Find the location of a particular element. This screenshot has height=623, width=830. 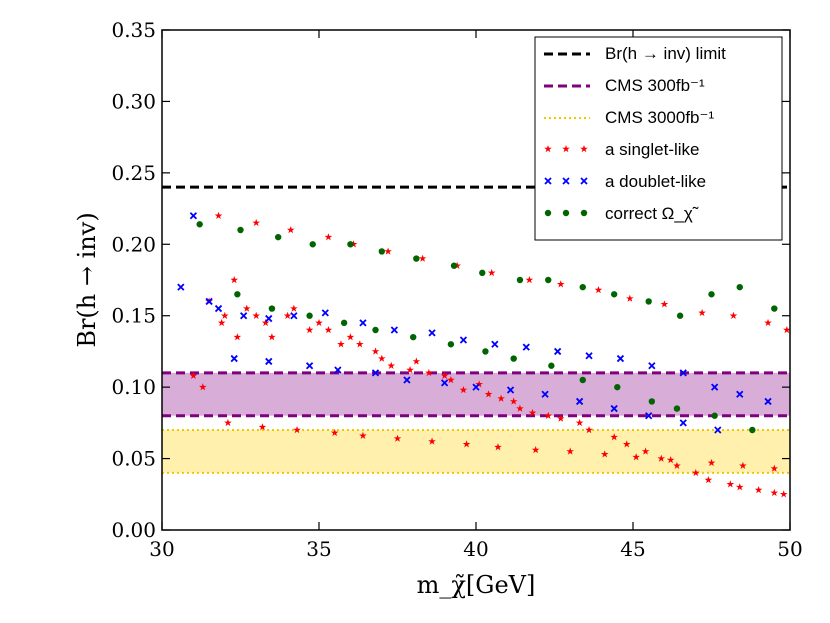

y-tick-label-0: 0.00 is located at coordinates (133, 530).